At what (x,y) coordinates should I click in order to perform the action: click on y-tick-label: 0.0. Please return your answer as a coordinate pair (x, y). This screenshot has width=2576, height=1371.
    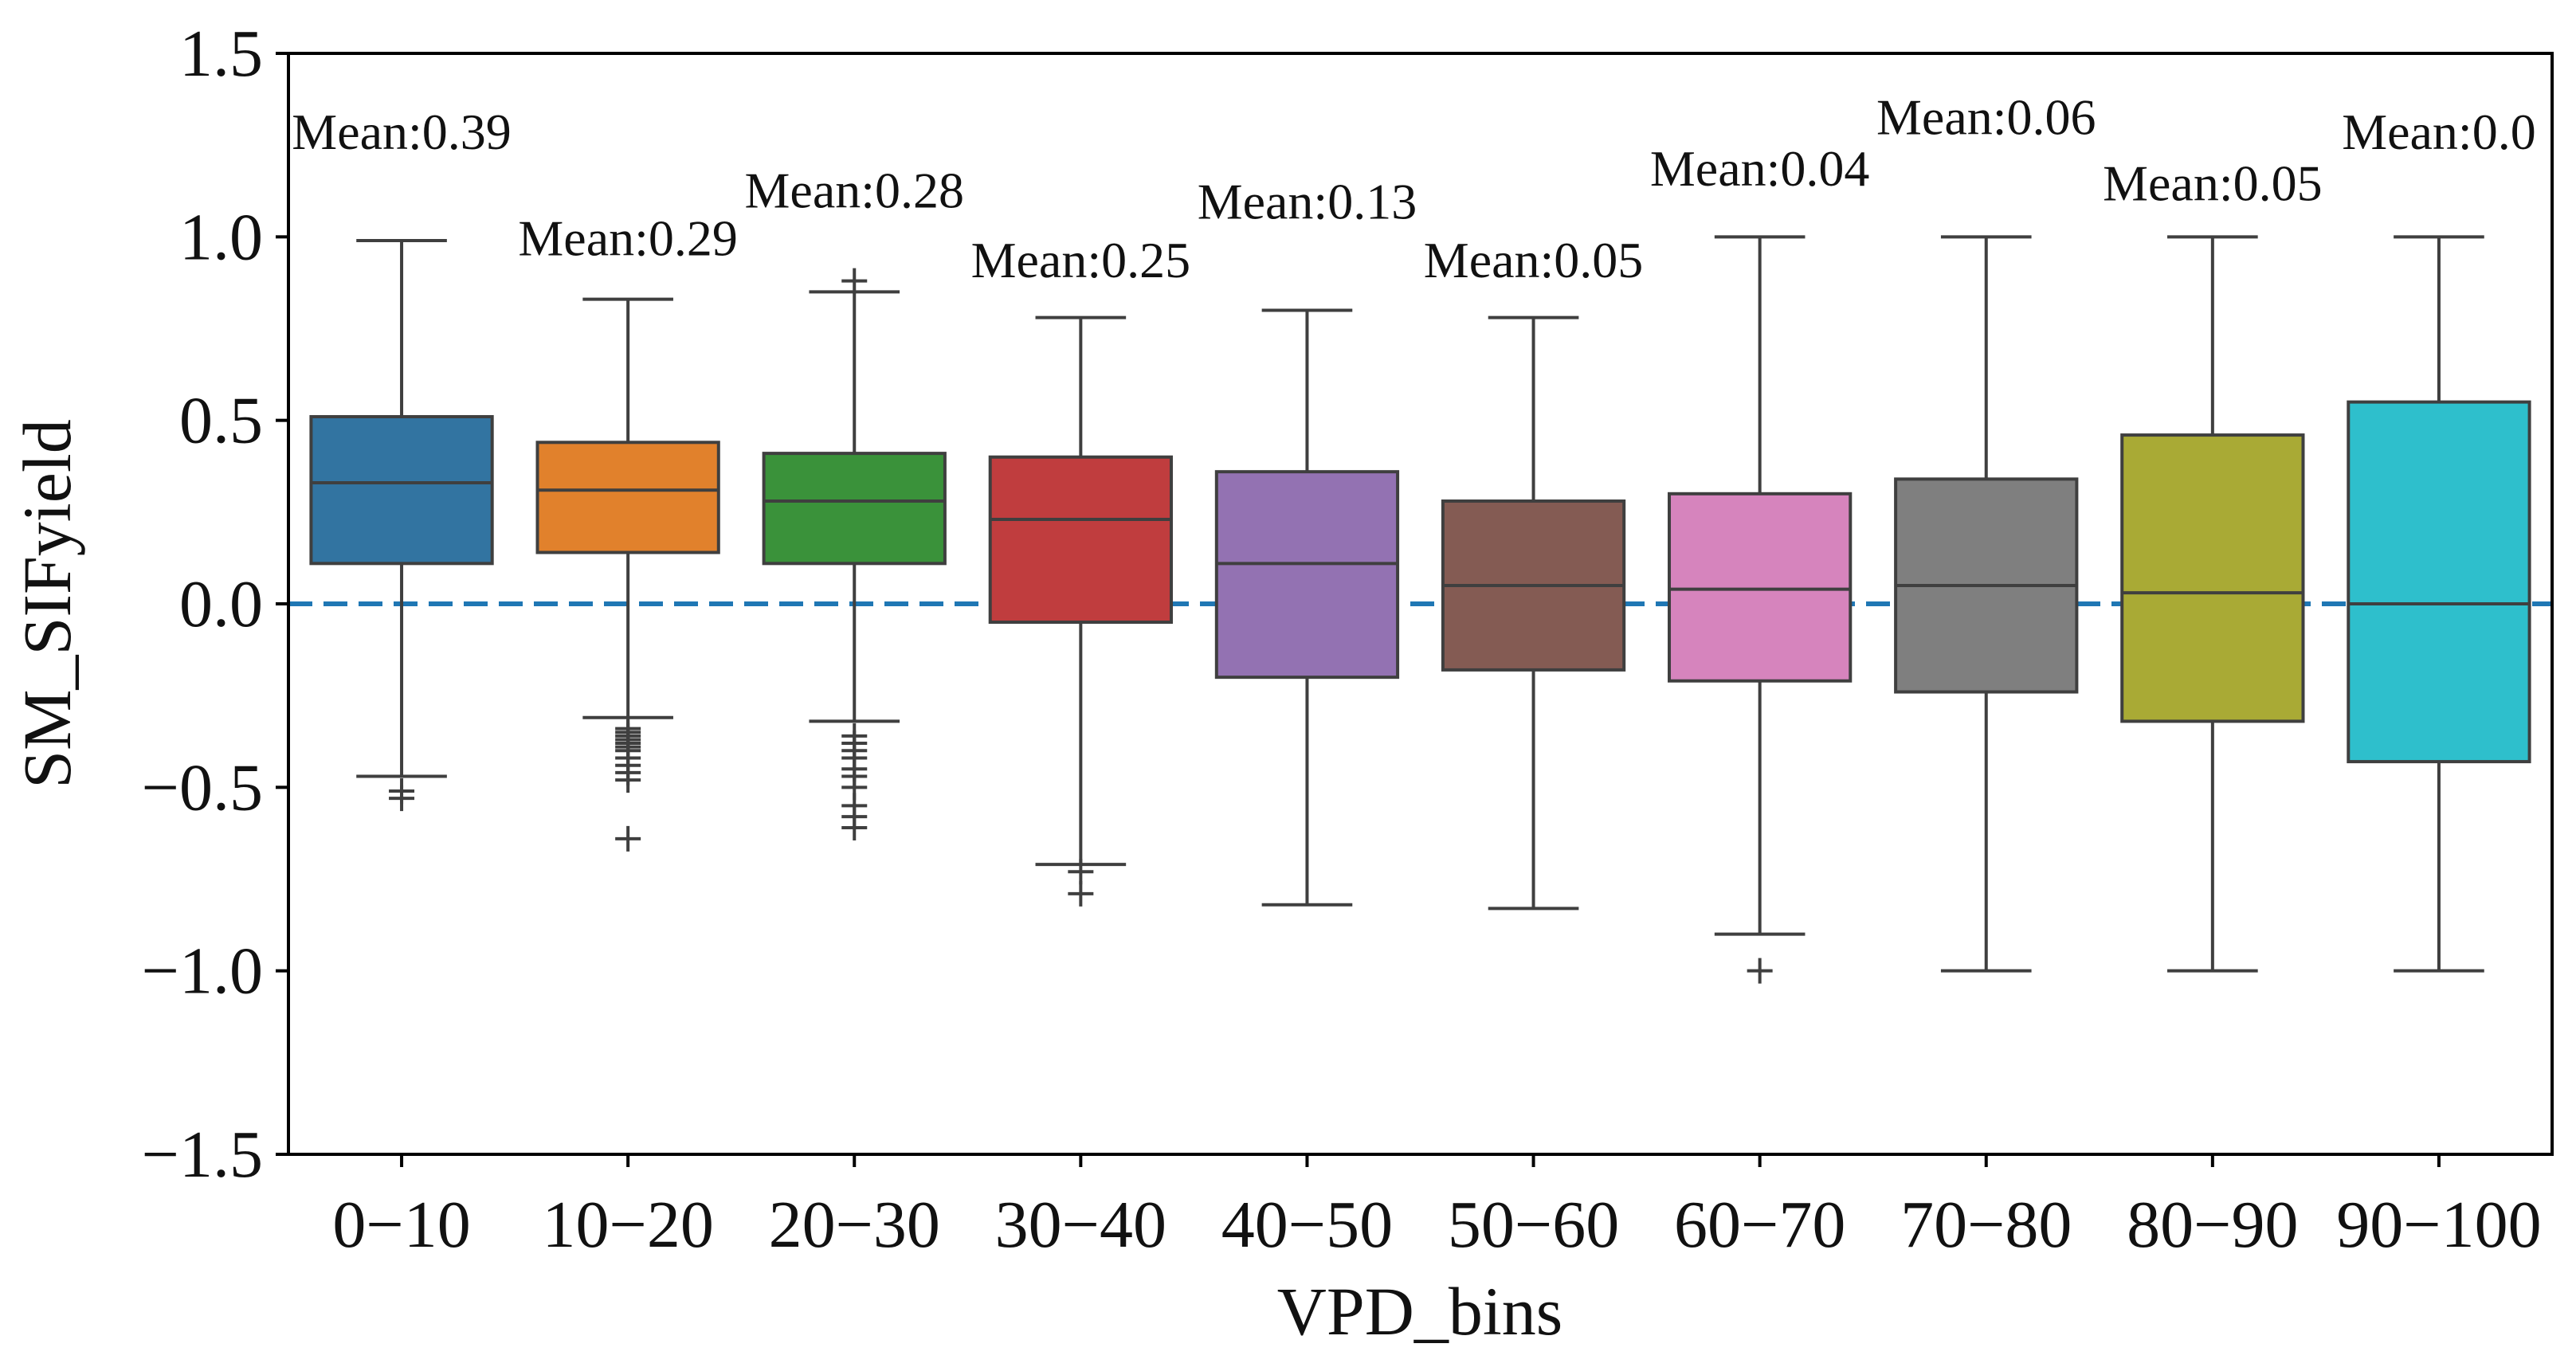
    Looking at the image, I should click on (221, 604).